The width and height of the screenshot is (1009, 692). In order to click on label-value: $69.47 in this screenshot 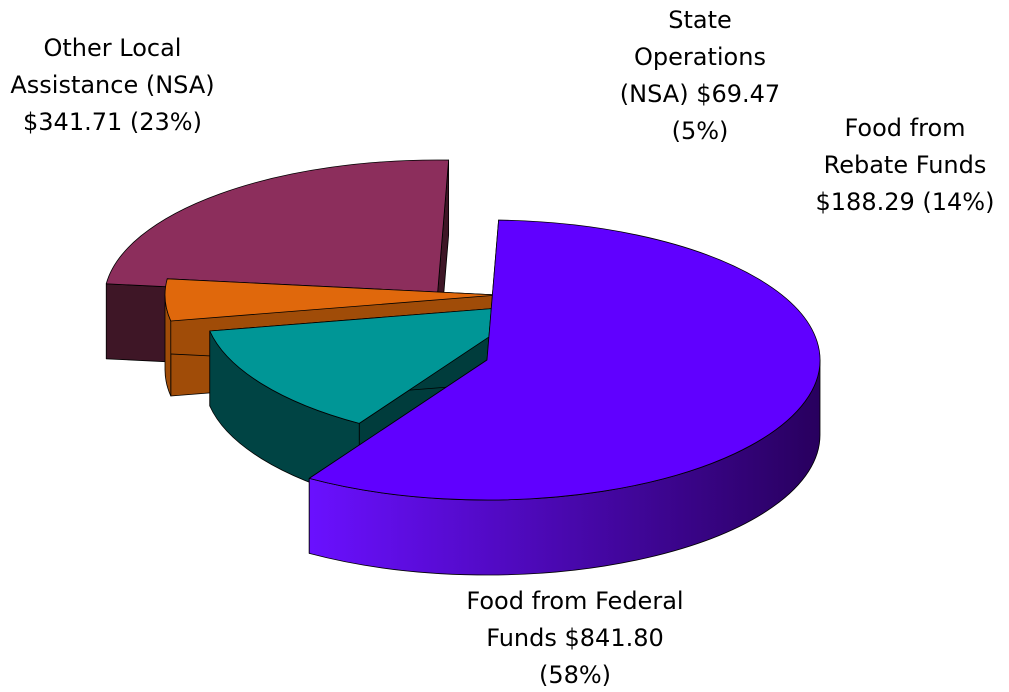, I will do `click(738, 94)`.